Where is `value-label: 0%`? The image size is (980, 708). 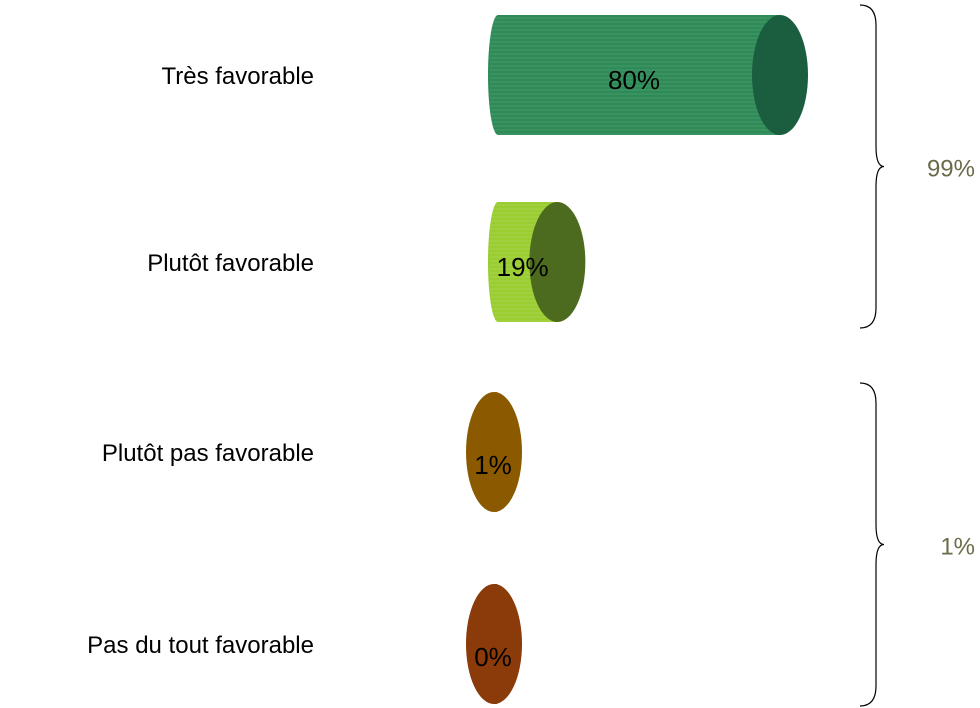 value-label: 0% is located at coordinates (493, 657).